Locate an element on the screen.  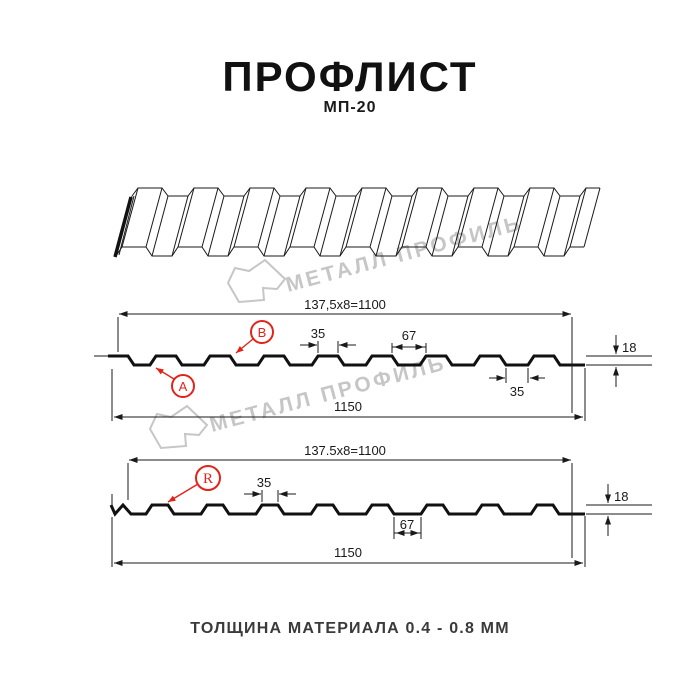
label-a-letter: A is located at coordinates (183, 386).